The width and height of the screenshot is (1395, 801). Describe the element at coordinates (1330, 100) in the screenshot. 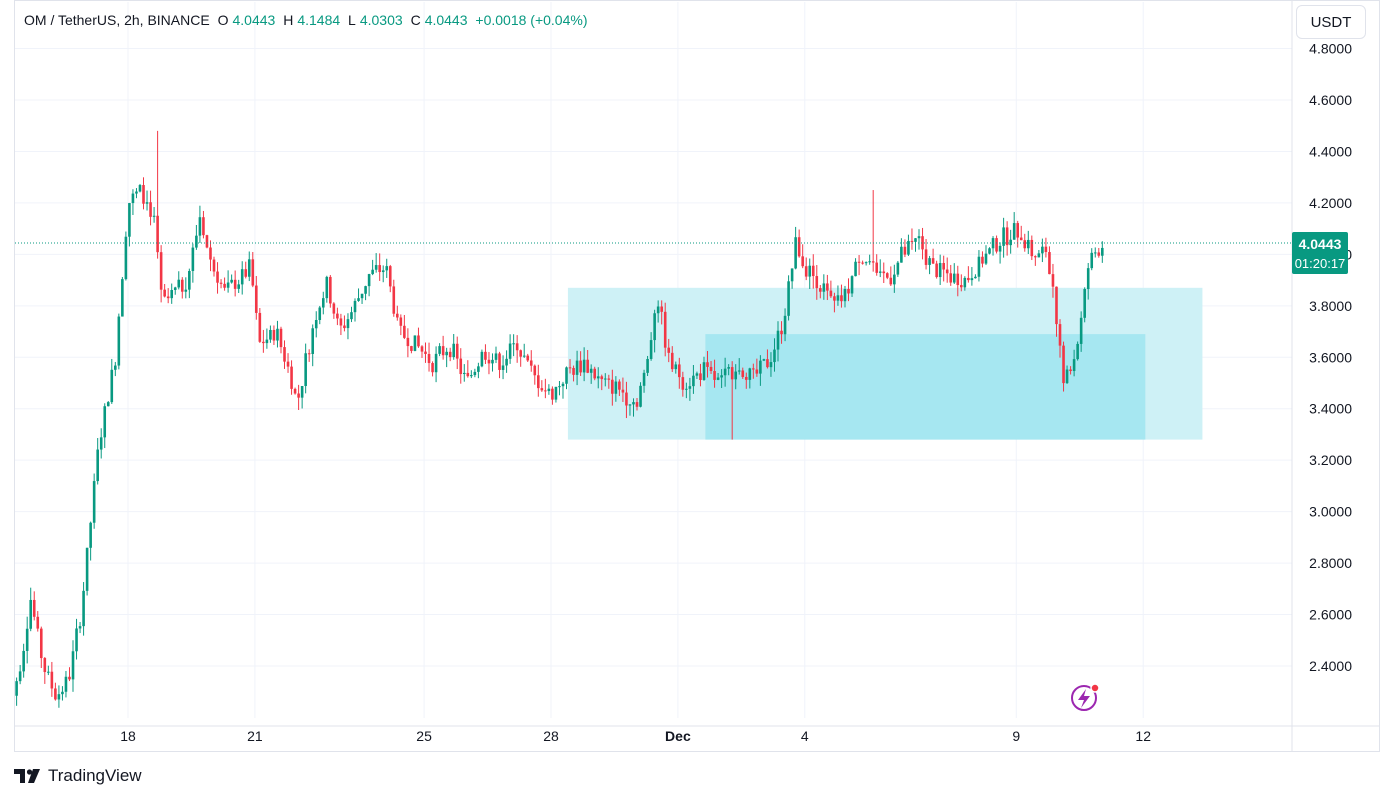

I see `y-tick-label: 4.6000` at that location.